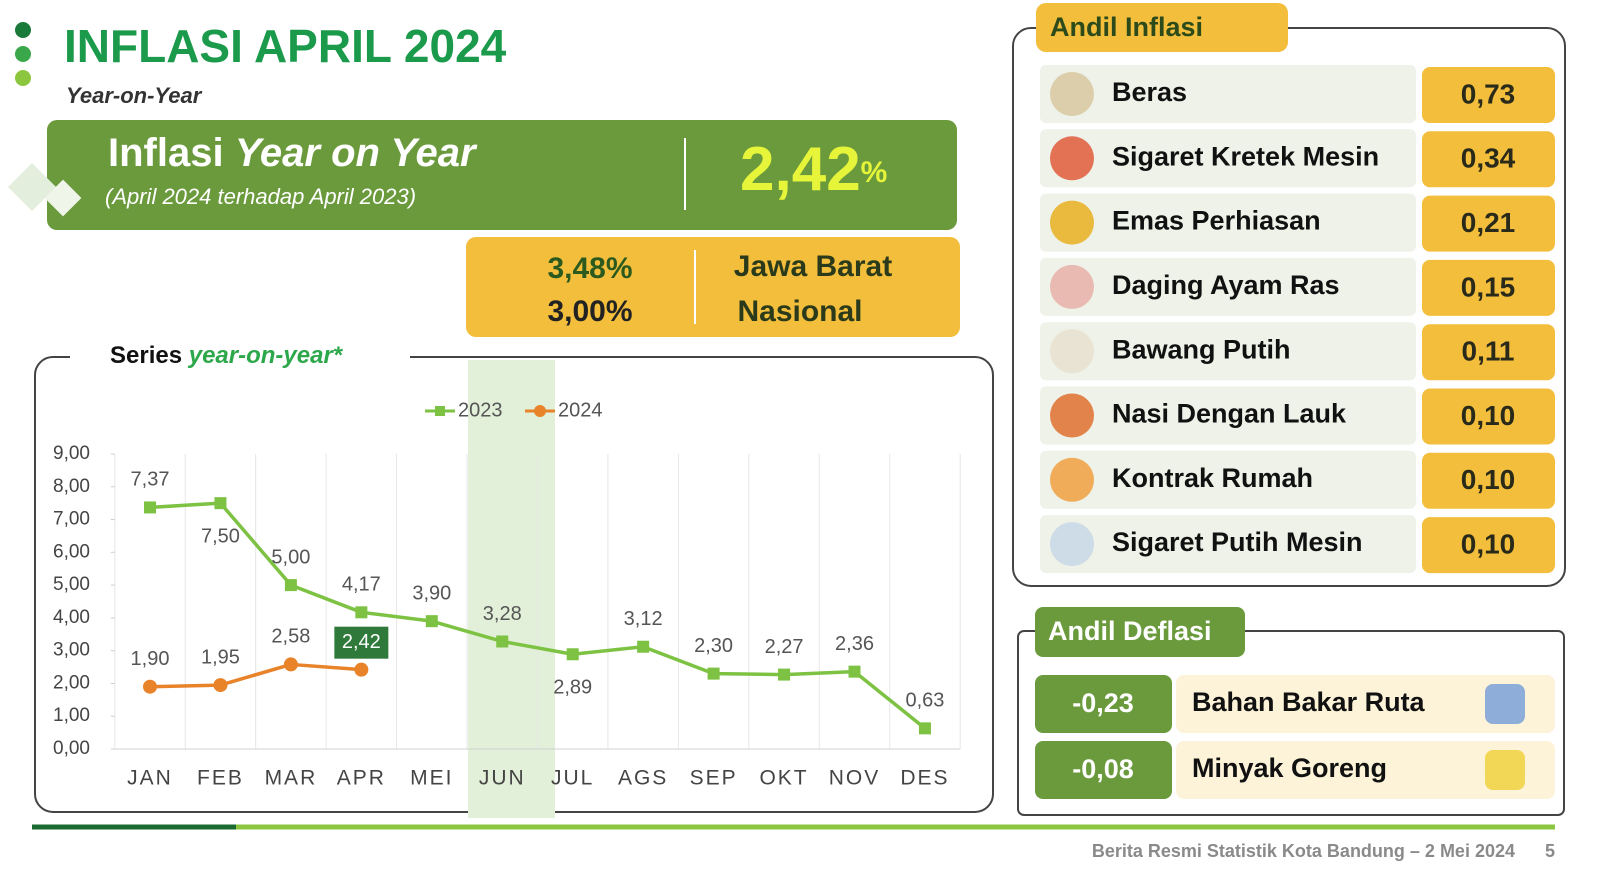  Describe the element at coordinates (1130, 631) in the screenshot. I see `deflasi-title: Andil Deflasi` at that location.